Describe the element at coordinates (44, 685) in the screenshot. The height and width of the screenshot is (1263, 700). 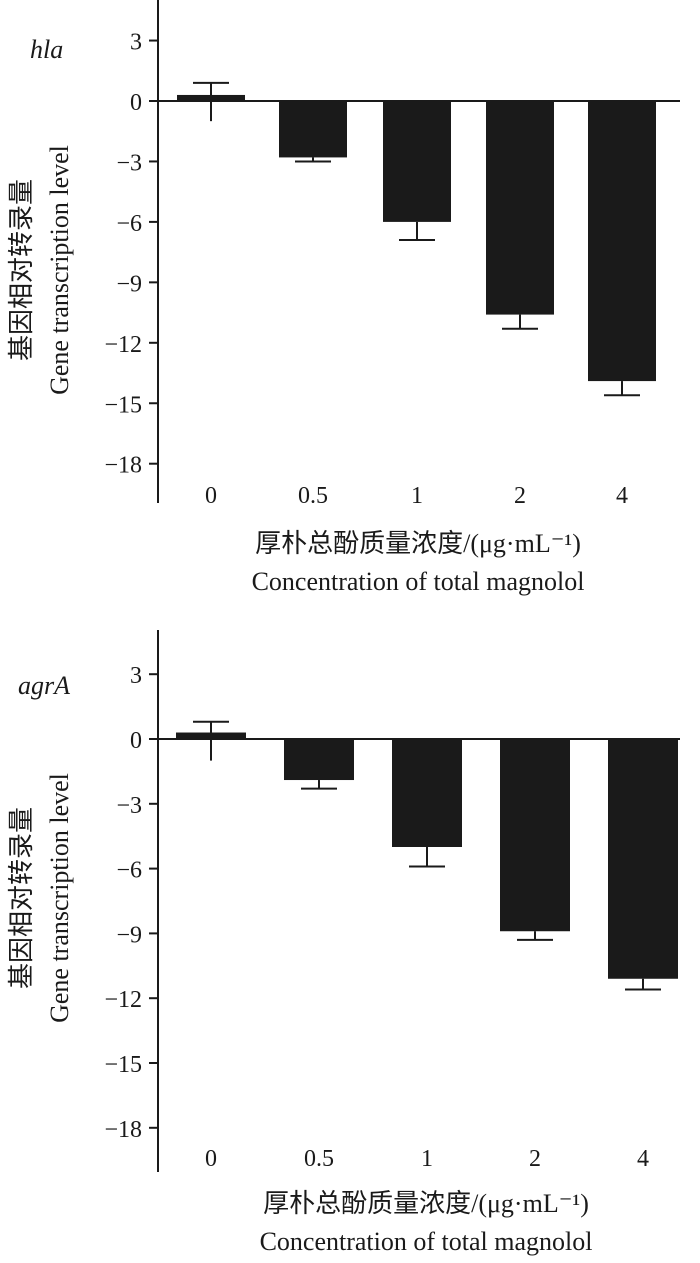
I see `gene-label: agrA` at that location.